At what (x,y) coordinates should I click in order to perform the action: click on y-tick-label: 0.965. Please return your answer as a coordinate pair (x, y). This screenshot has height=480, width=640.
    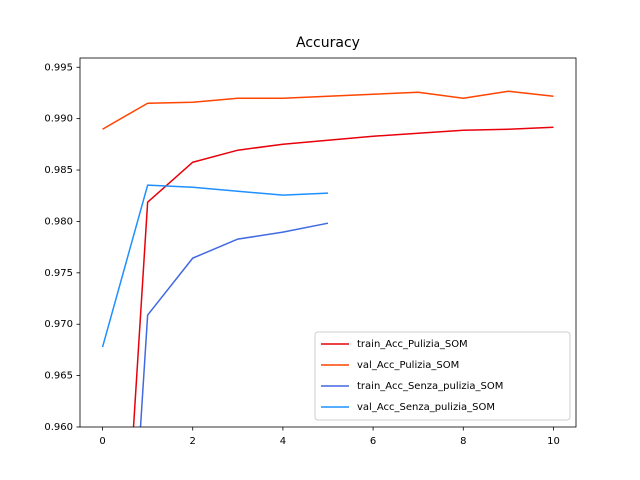
    Looking at the image, I should click on (58, 376).